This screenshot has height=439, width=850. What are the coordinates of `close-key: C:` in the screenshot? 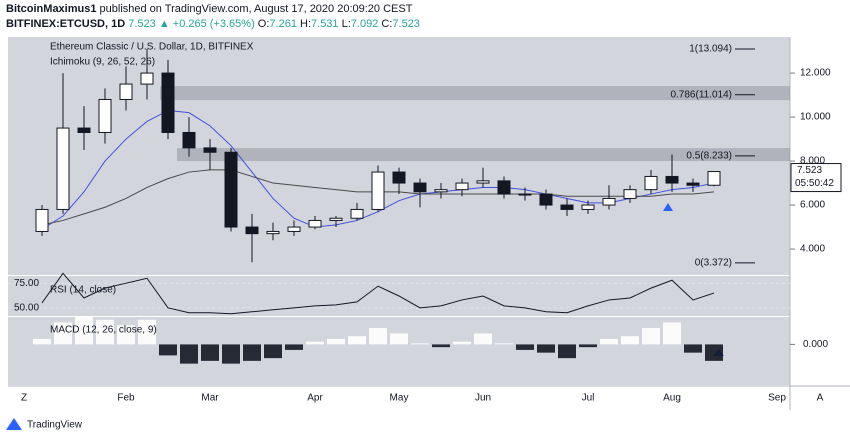 It's located at (386, 24).